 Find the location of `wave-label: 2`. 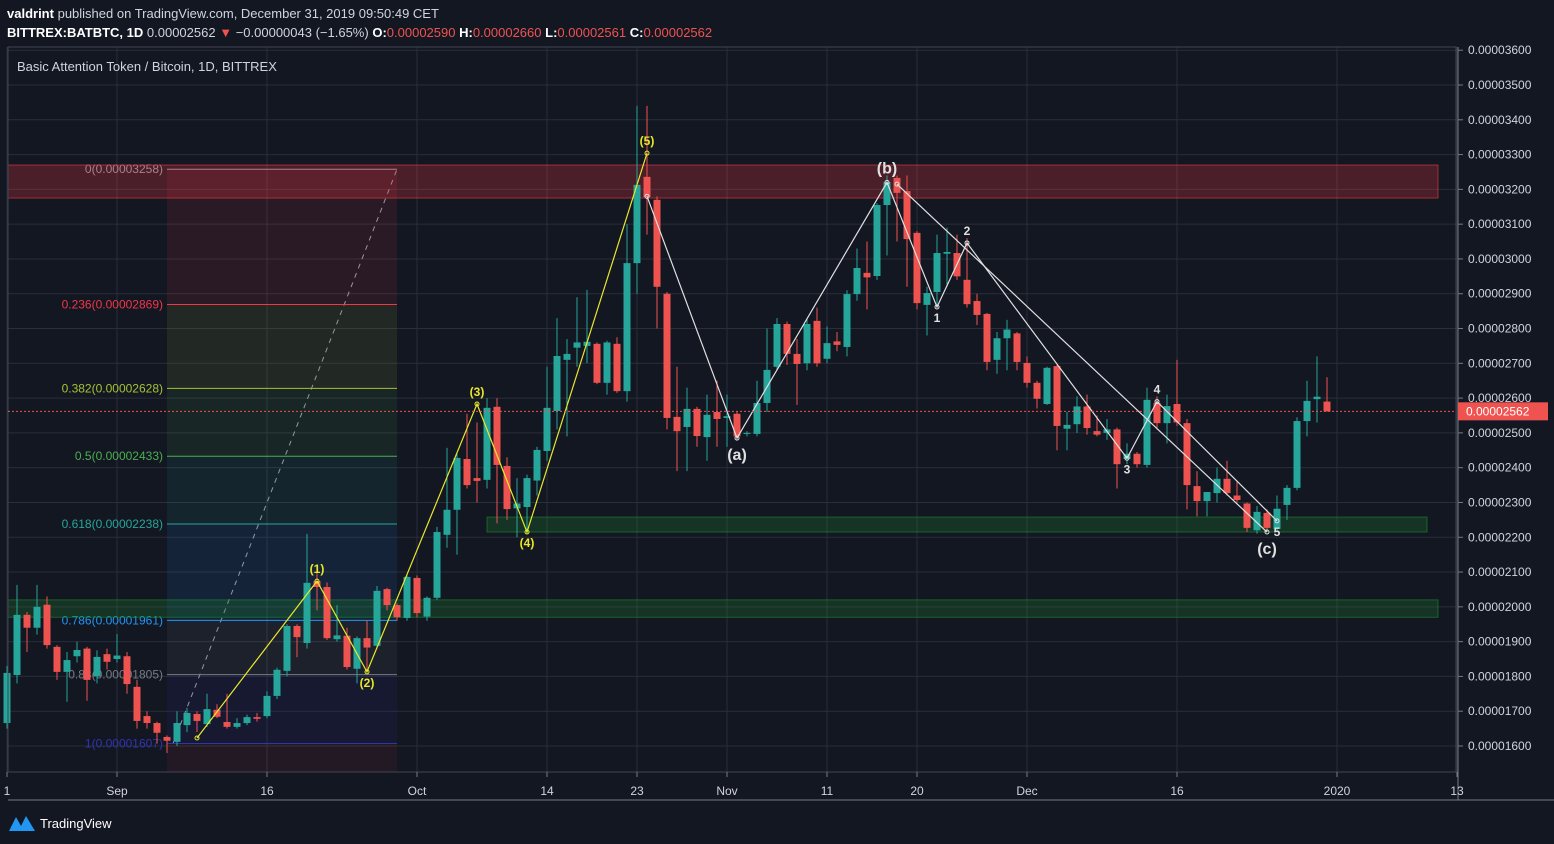

wave-label: 2 is located at coordinates (967, 231).